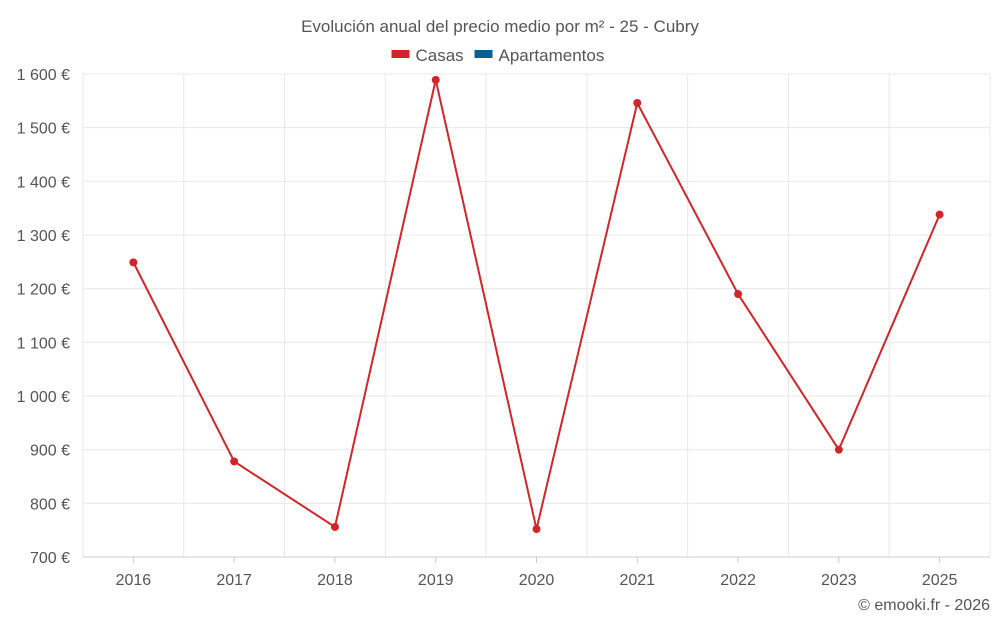 This screenshot has width=1000, height=630. Describe the element at coordinates (50, 558) in the screenshot. I see `y-tick-label: 700 €` at that location.